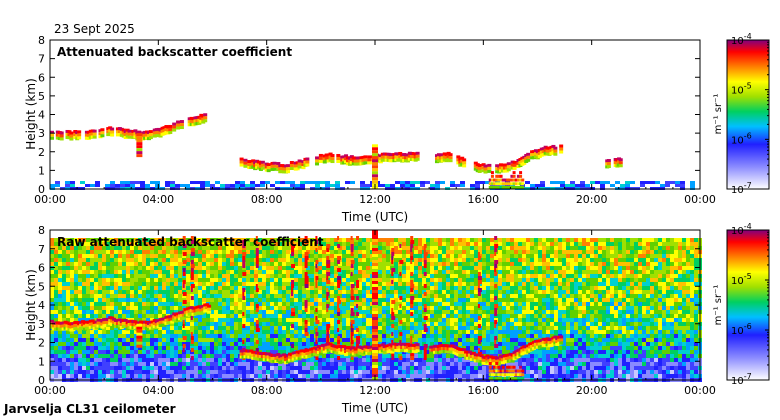  What do you see at coordinates (741, 89) in the screenshot?
I see `colorbar-tick-label: 10-5` at bounding box center [741, 89].